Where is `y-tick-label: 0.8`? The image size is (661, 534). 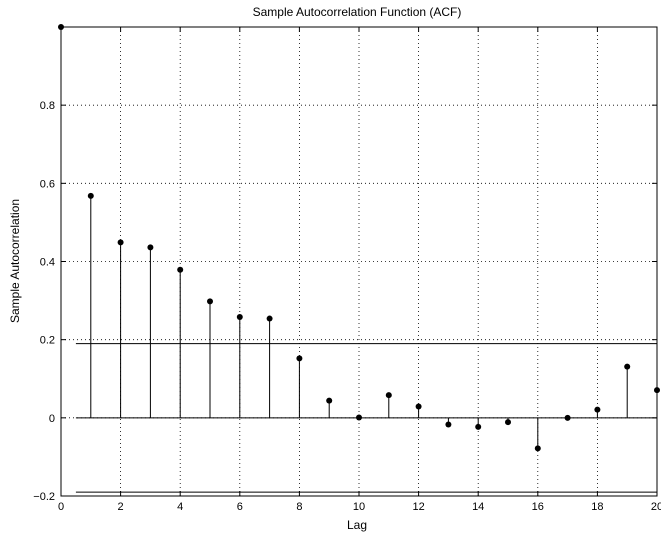
y-tick-label: 0.8 is located at coordinates (47, 106).